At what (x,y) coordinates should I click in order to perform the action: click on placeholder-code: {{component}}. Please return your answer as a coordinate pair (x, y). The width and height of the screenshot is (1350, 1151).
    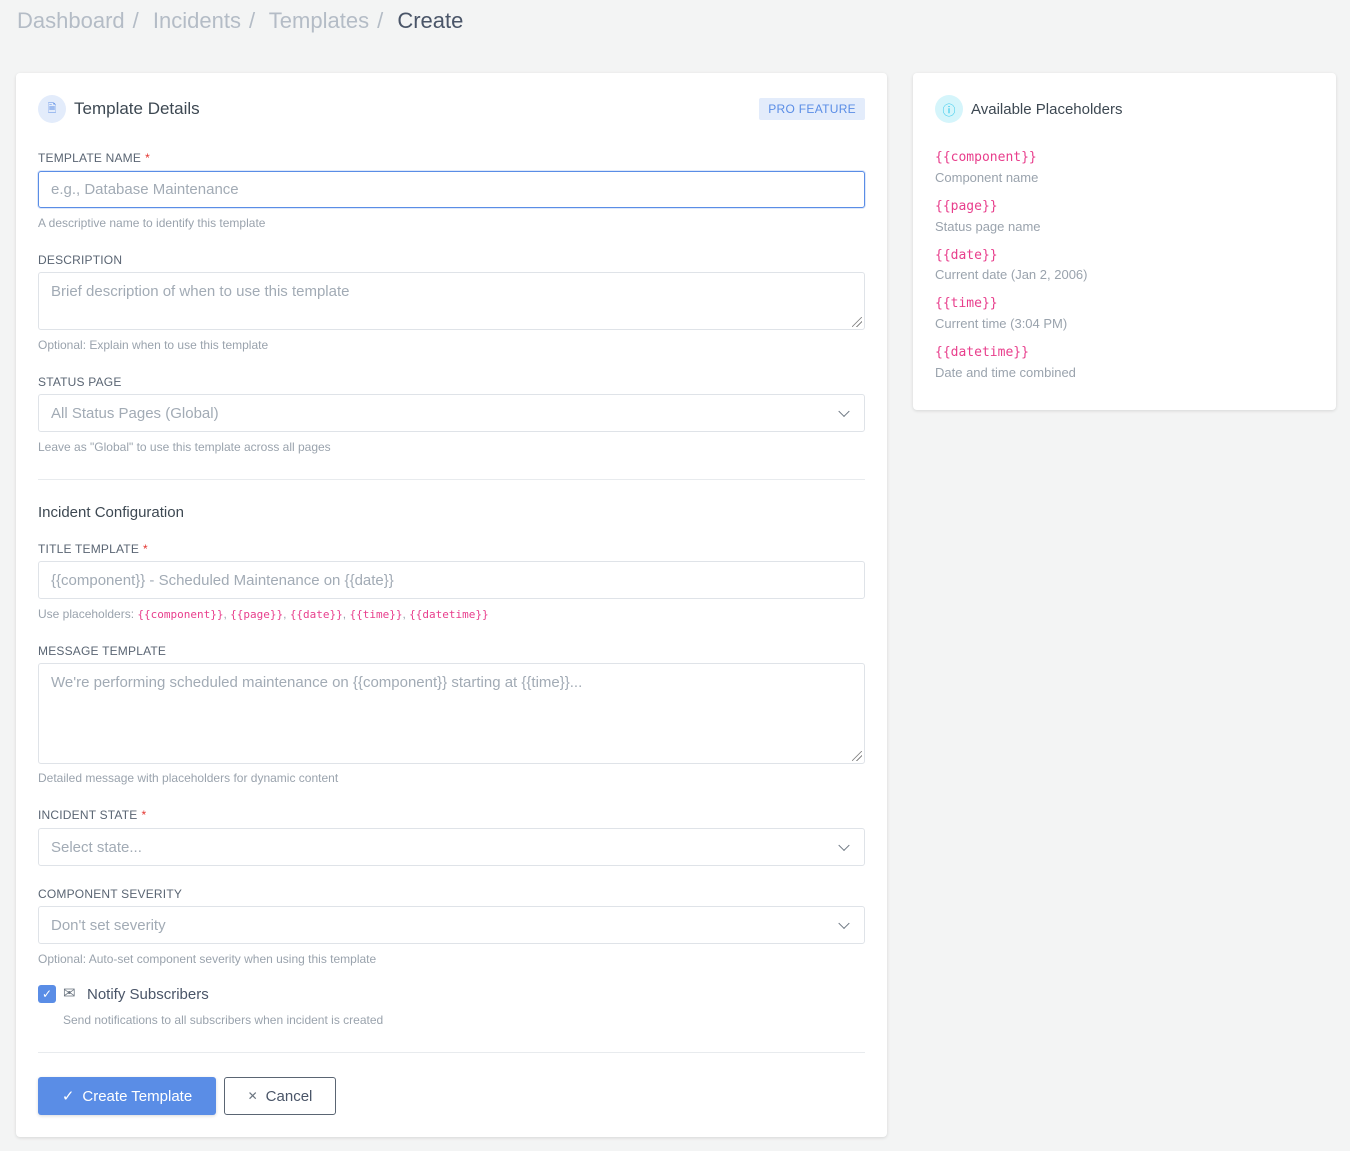
    Looking at the image, I should click on (986, 157).